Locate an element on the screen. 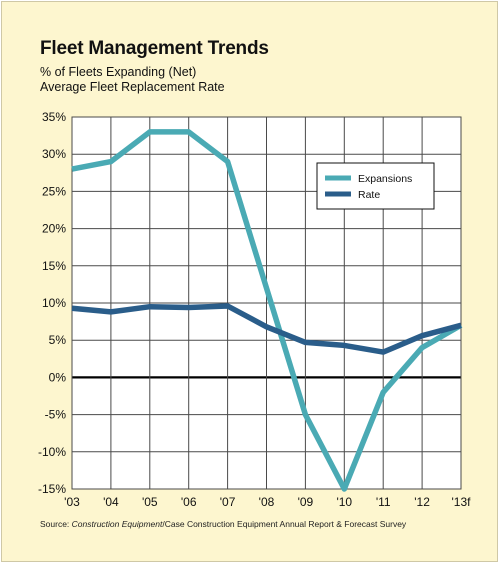  y-tick-label: -5% is located at coordinates (56, 415).